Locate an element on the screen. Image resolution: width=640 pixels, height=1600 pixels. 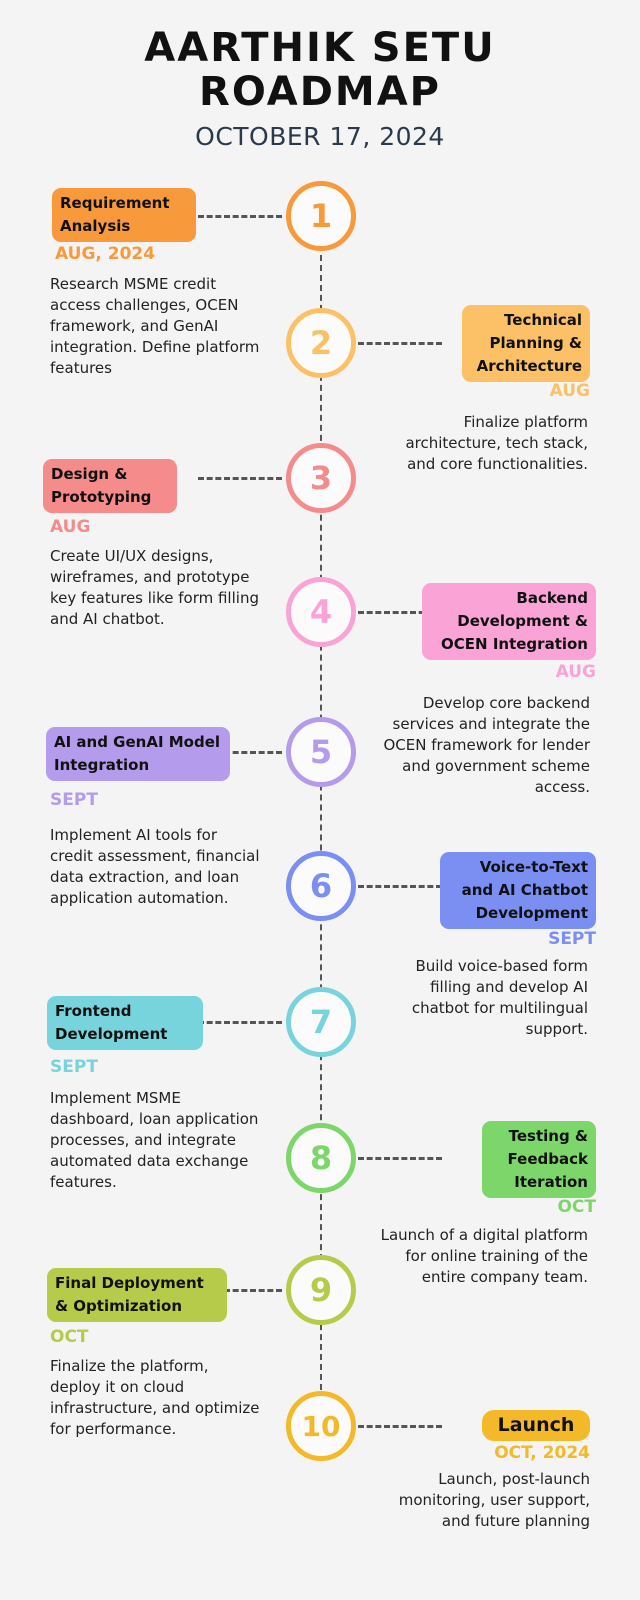
step-number-circle: 3 is located at coordinates (321, 478).